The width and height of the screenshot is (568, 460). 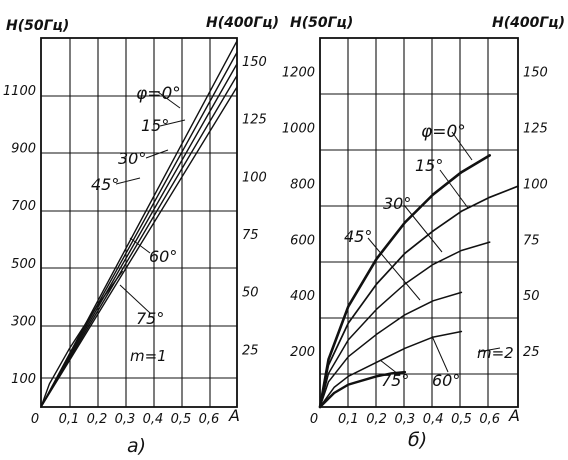 I want to click on panel-b-angle-label-30: 30°, so click(x=397, y=203).